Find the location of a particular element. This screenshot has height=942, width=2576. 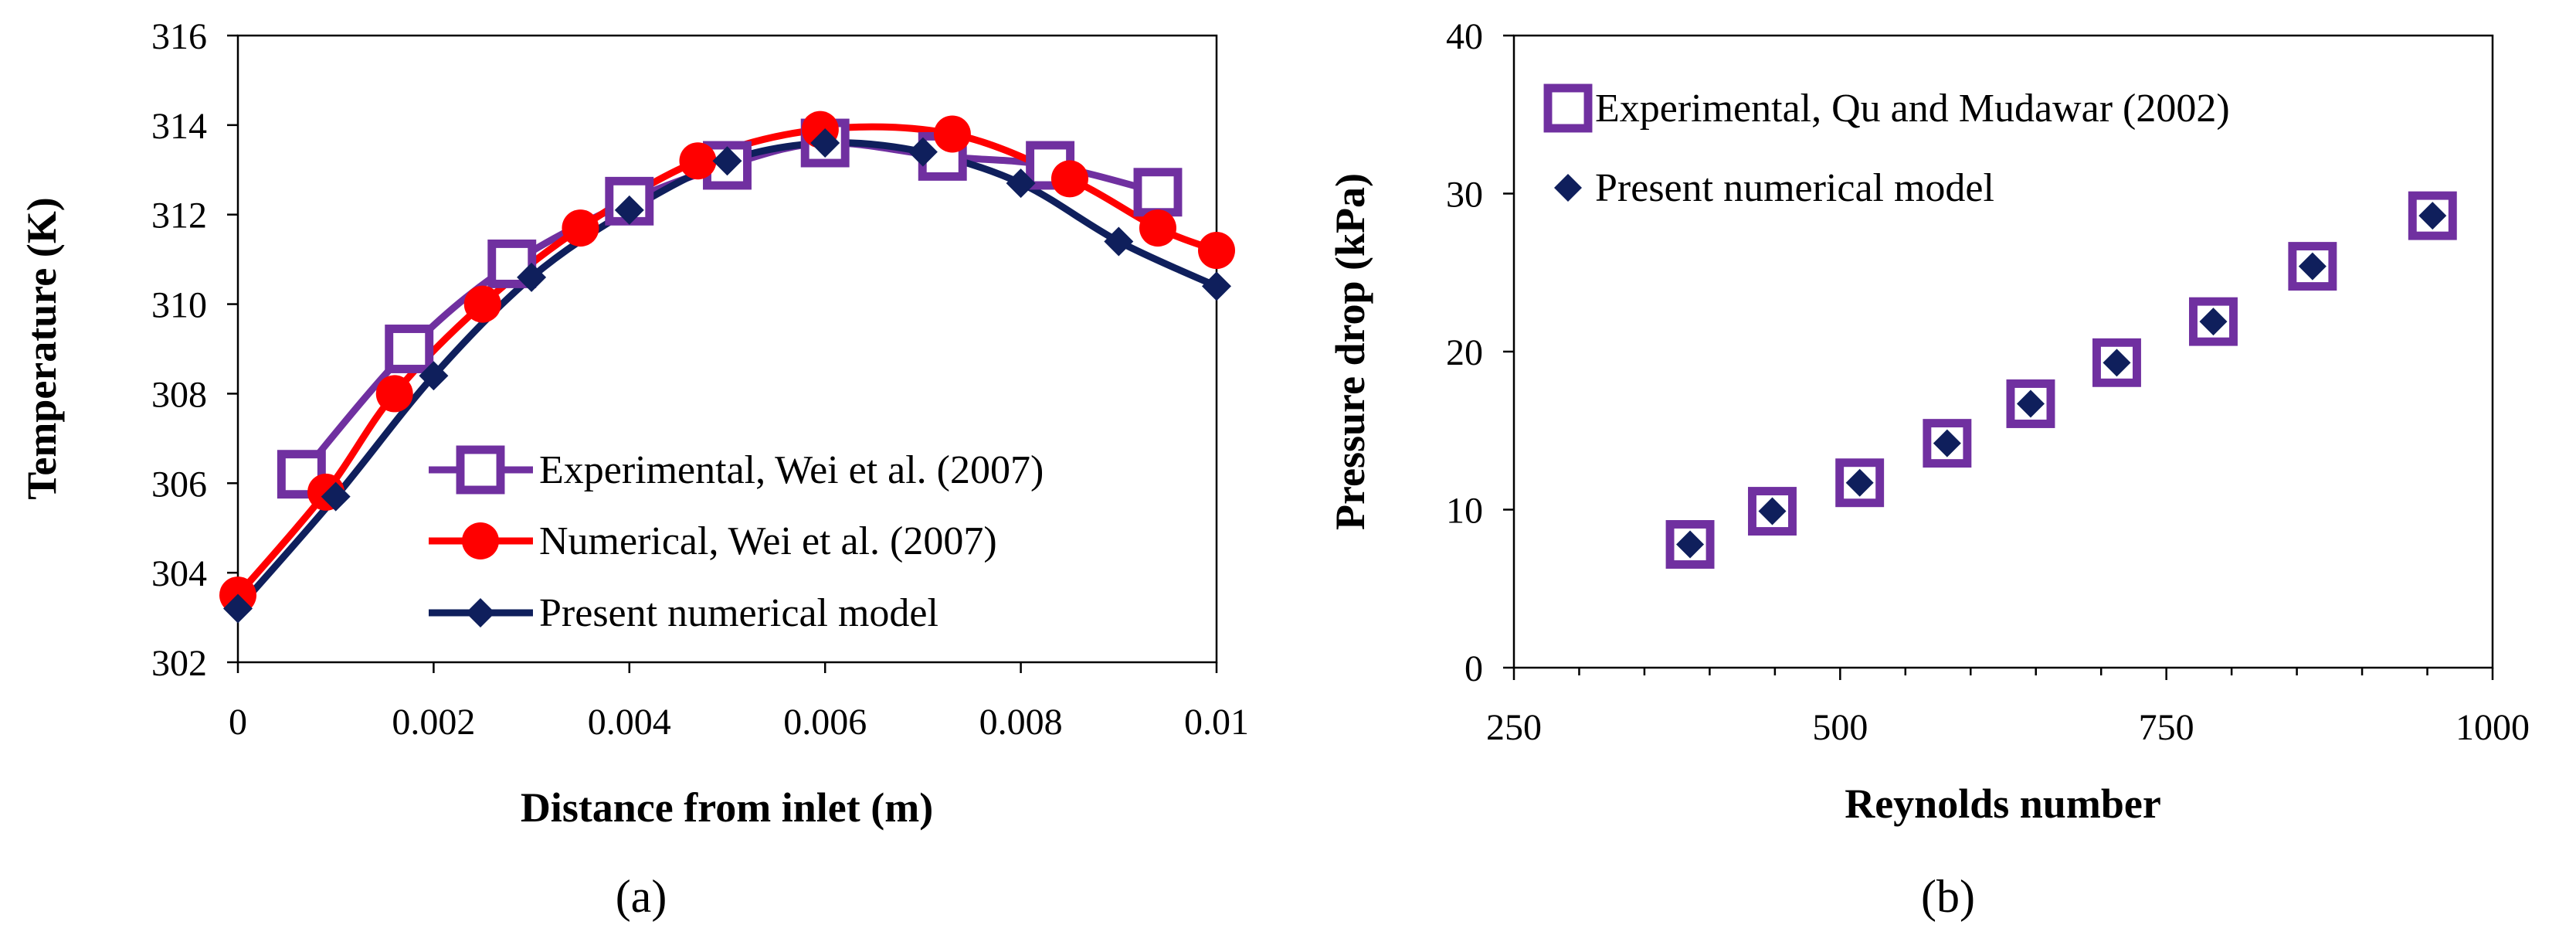

y-tick-label: 306 is located at coordinates (179, 485).